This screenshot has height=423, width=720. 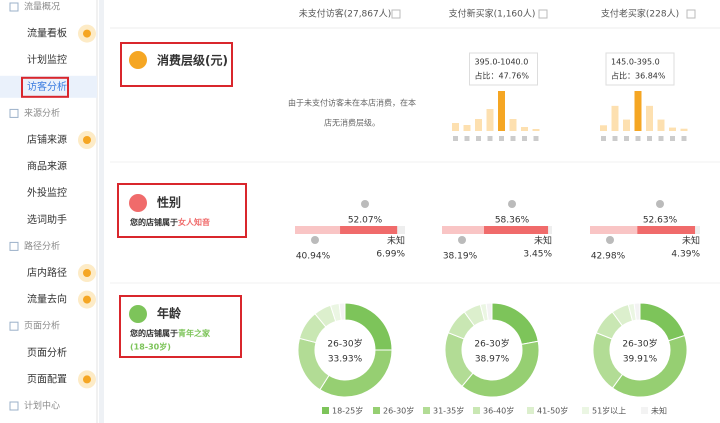 I want to click on note: 由于未支付访客未在本店消费，在本, so click(x=352, y=103).